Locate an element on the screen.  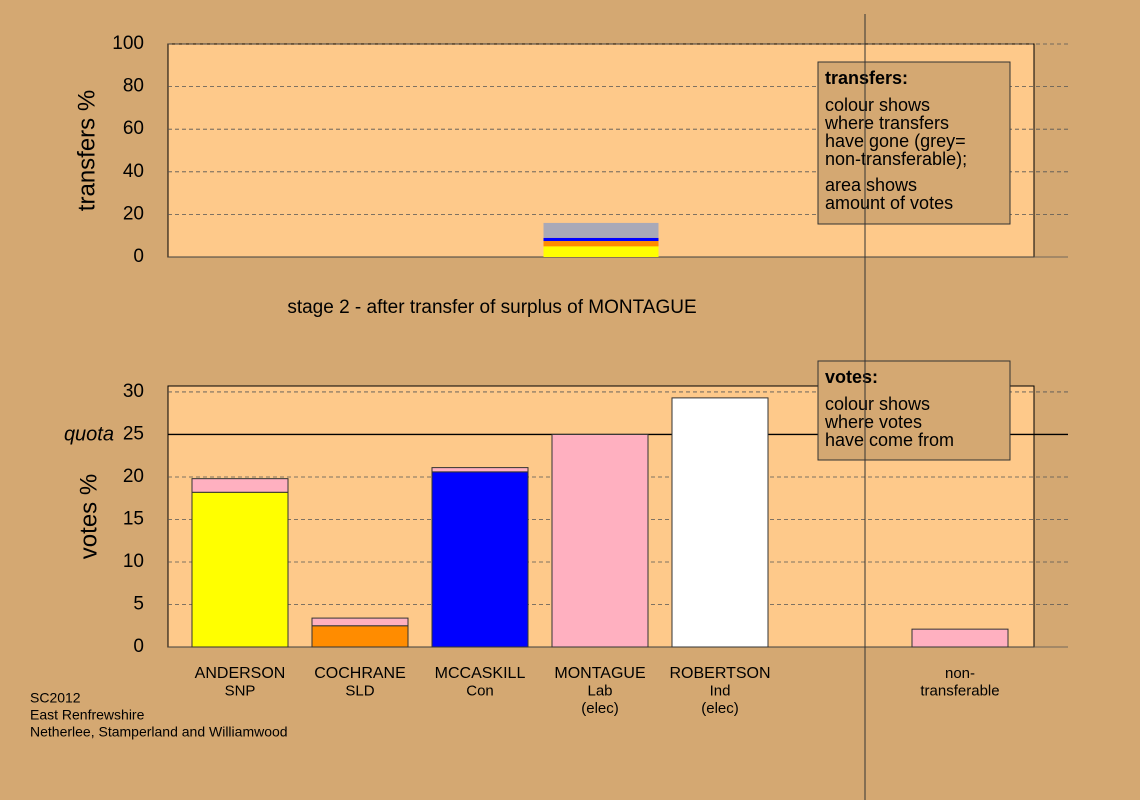
info-line: where transfers is located at coordinates (886, 123).